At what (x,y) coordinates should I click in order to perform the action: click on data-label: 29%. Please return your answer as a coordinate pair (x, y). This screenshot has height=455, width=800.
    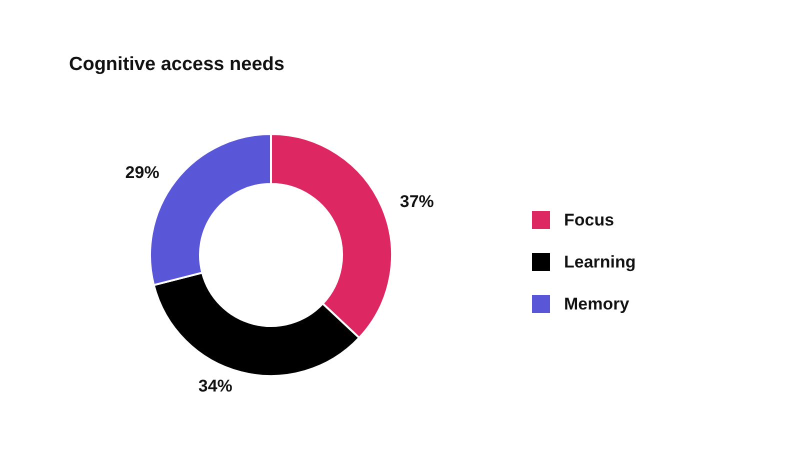
    Looking at the image, I should click on (142, 172).